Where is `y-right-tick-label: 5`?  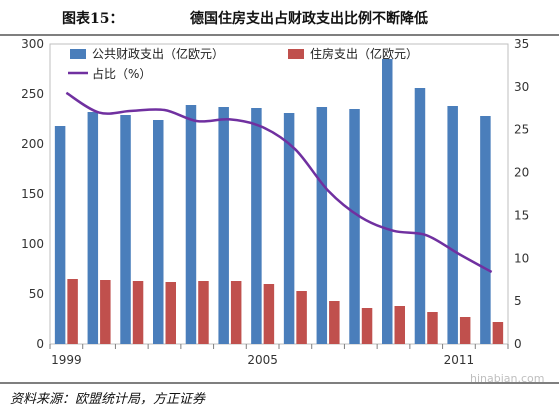 y-right-tick-label: 5 is located at coordinates (518, 301).